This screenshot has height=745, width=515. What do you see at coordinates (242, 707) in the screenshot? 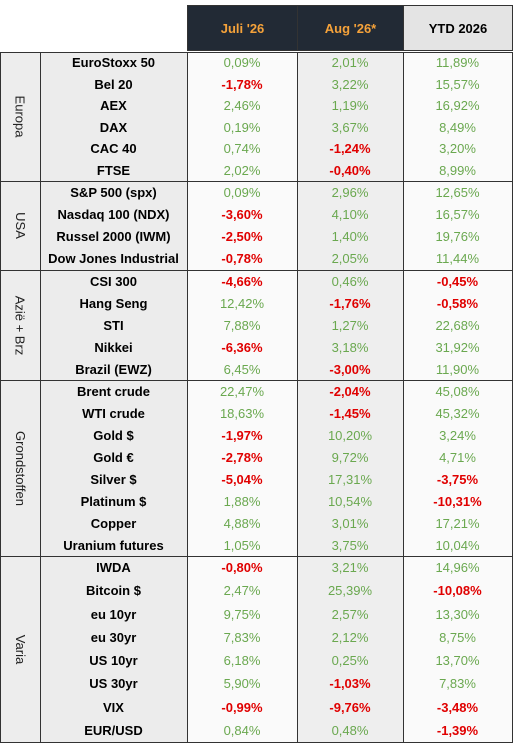
I see `value-cell: -0,99%` at bounding box center [242, 707].